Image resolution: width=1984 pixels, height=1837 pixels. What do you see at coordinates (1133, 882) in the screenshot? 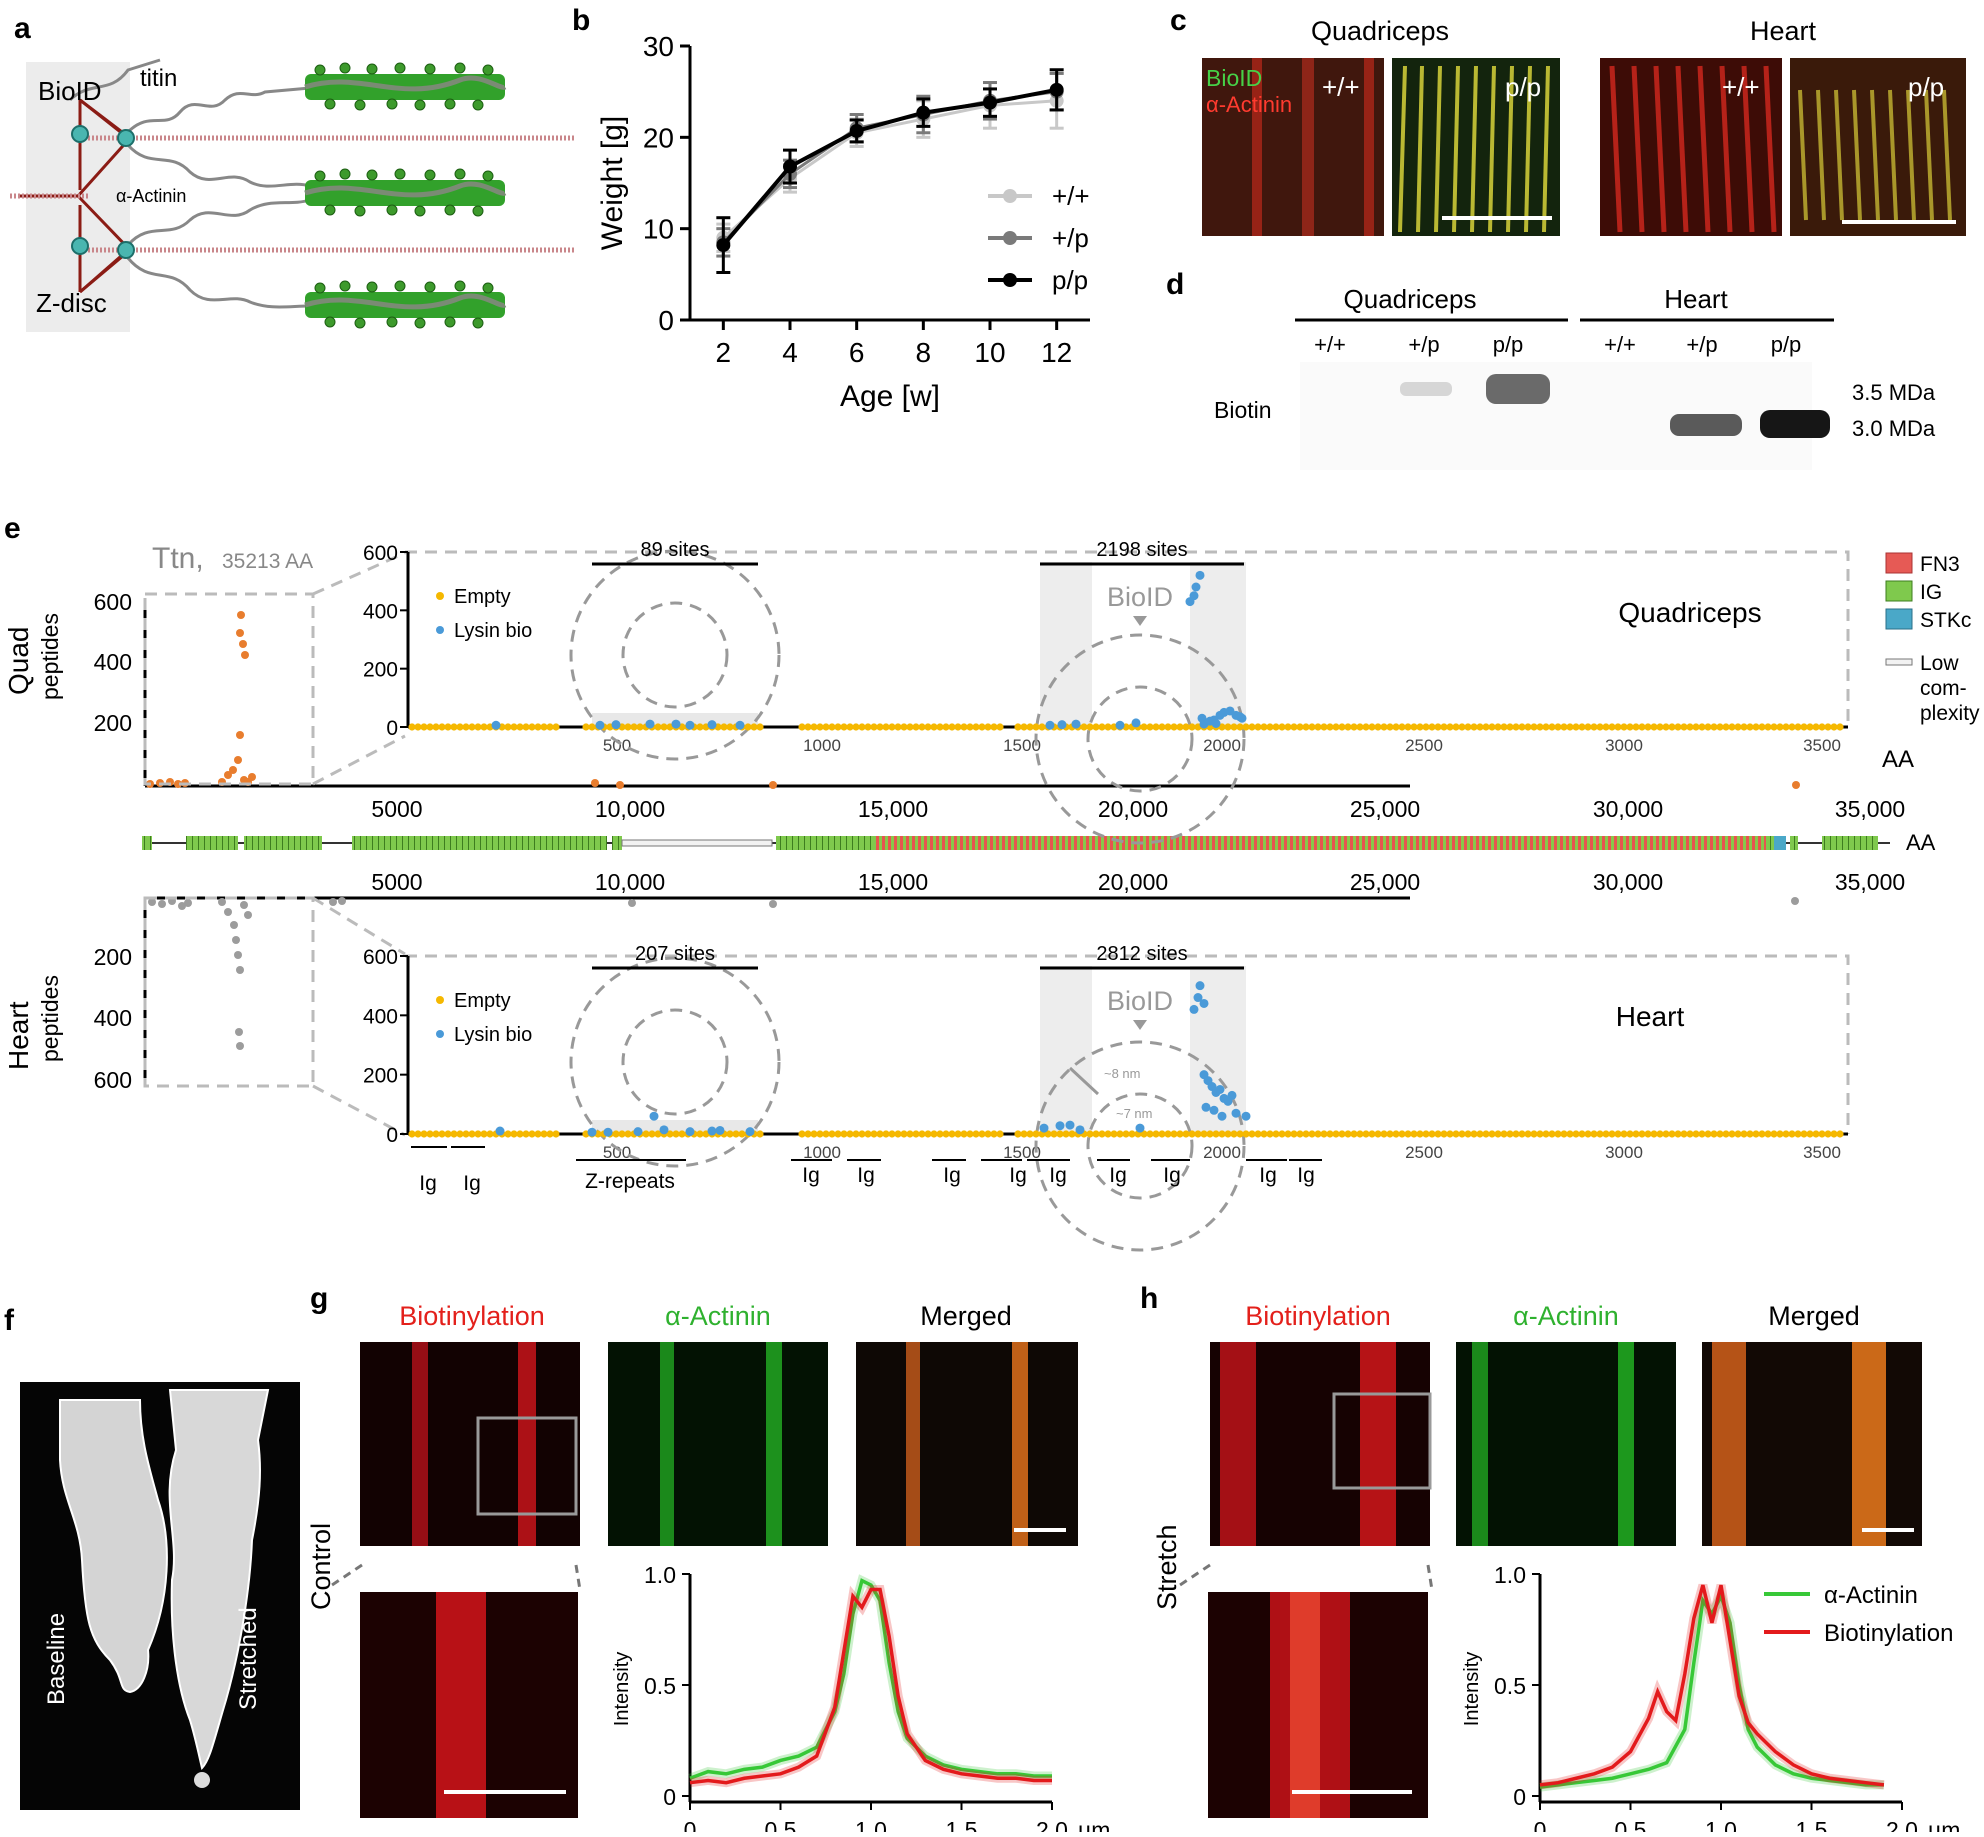
I see `tick: 20,000` at bounding box center [1133, 882].